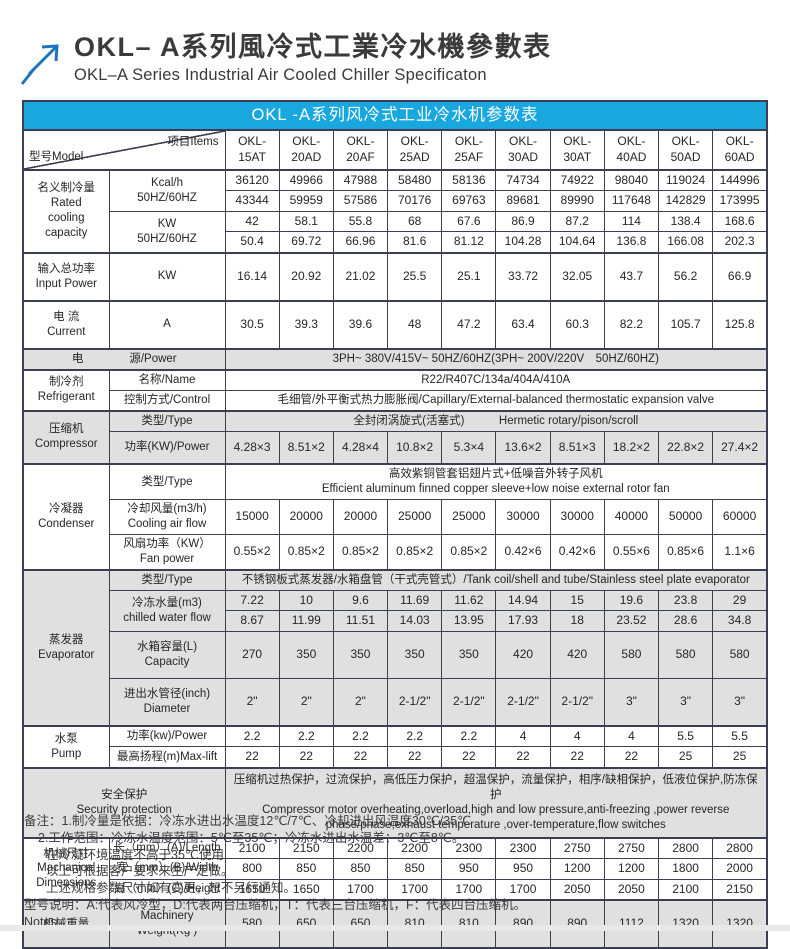  What do you see at coordinates (360, 621) in the screenshot?
I see `value-cell: 11.51` at bounding box center [360, 621].